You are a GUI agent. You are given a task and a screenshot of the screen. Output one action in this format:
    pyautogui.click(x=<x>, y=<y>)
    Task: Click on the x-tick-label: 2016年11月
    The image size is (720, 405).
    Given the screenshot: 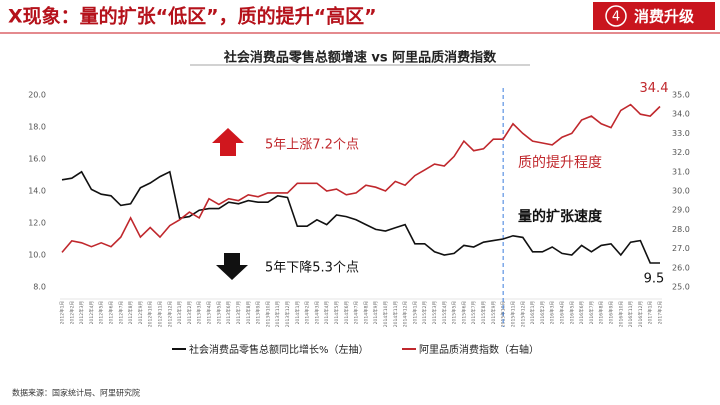 What is the action you would take?
    pyautogui.click(x=630, y=314)
    